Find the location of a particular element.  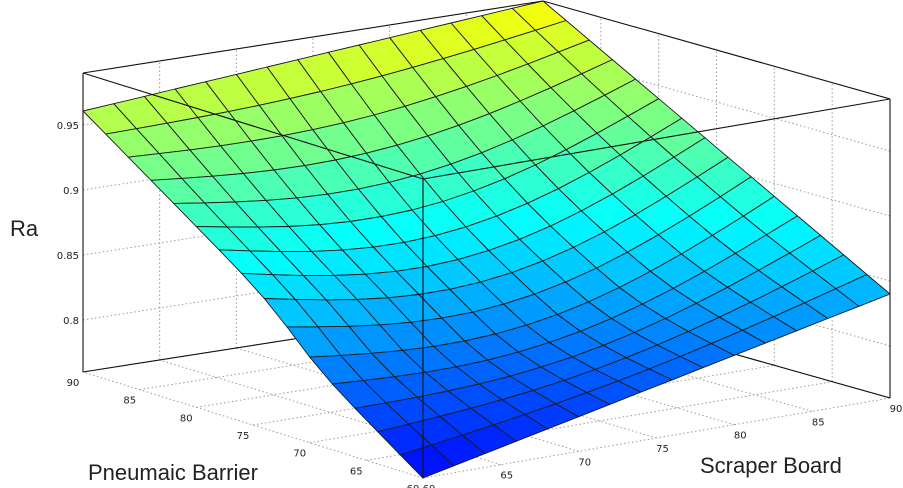

y-tick-label: 70 is located at coordinates (584, 462).